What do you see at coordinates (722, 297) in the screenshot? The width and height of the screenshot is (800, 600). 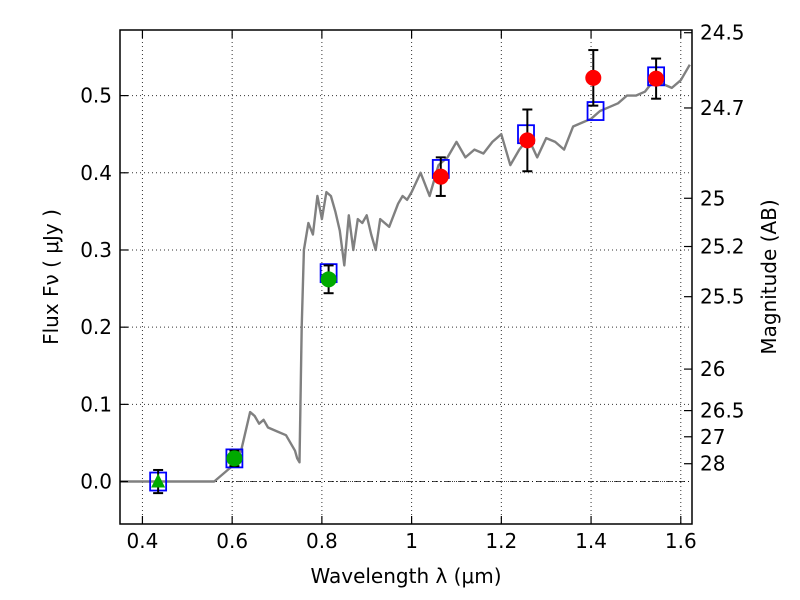 I see `y-right-tick-label: 25.5` at bounding box center [722, 297].